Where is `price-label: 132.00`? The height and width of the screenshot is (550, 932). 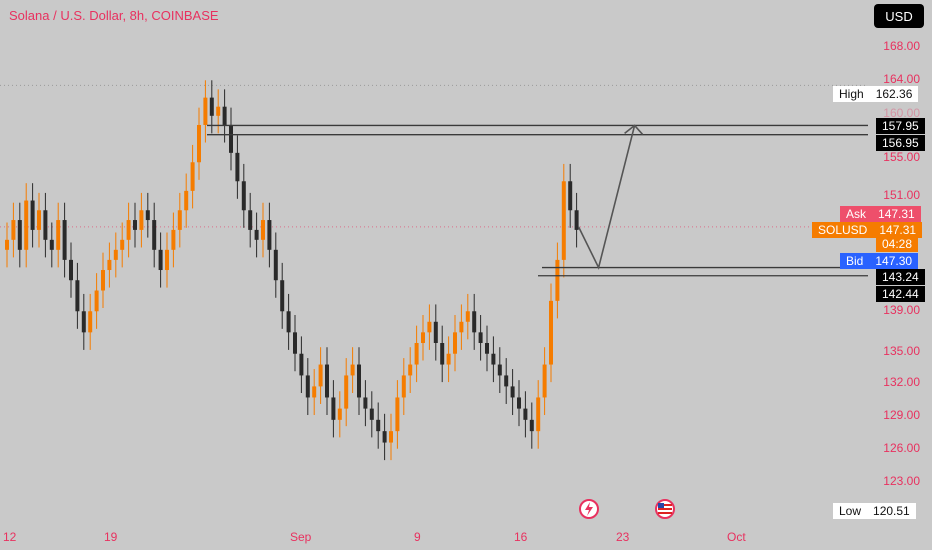
price-label: 132.00 is located at coordinates (901, 382).